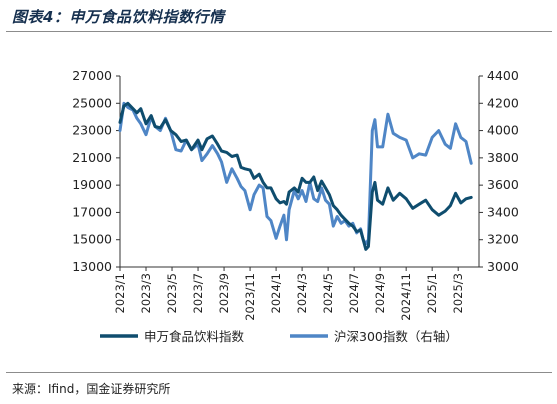  What do you see at coordinates (279, 372) in the screenshot?
I see `bottom-rule` at bounding box center [279, 372].